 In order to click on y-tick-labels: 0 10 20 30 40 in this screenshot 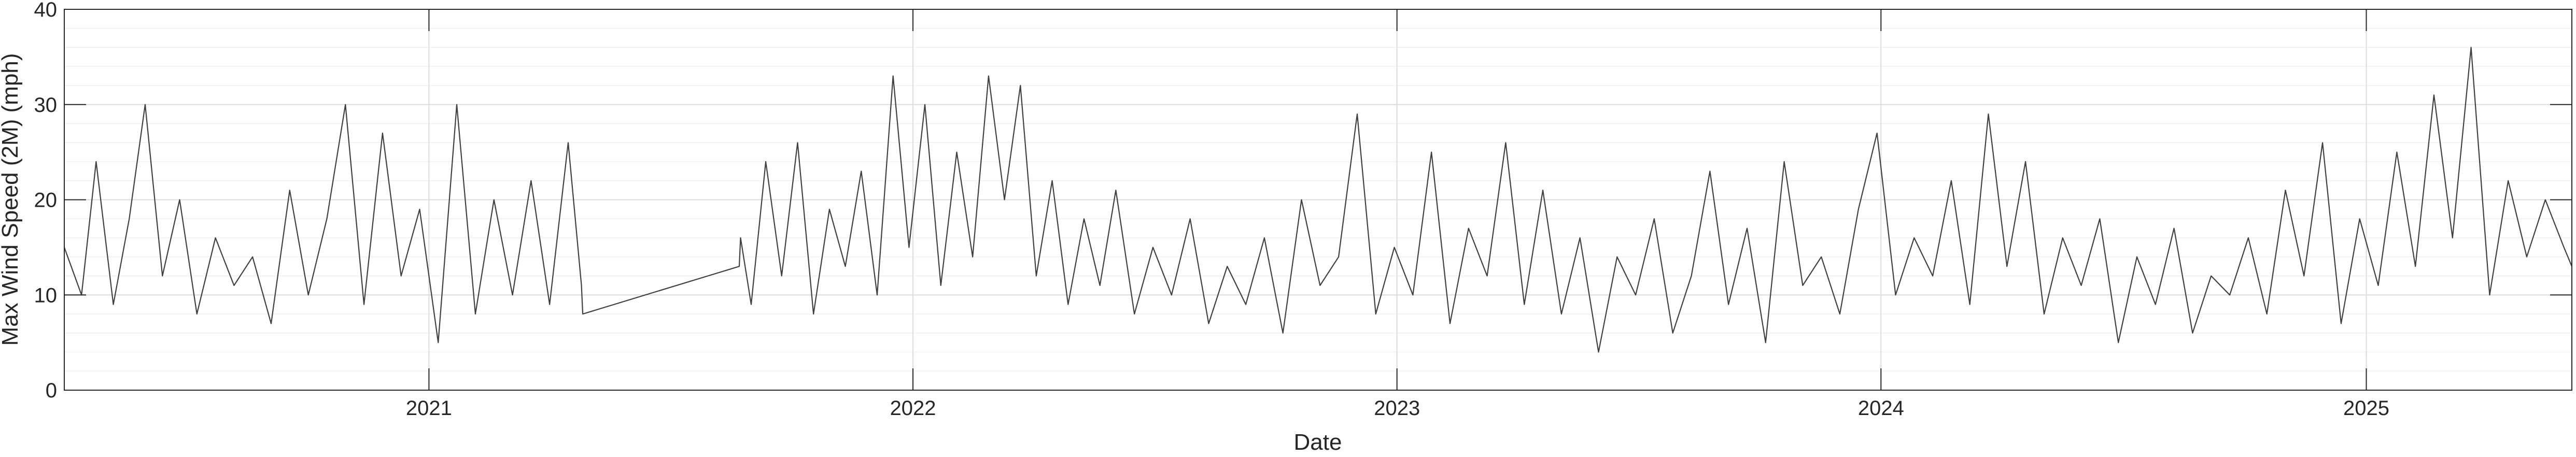, I will do `click(46, 201)`.